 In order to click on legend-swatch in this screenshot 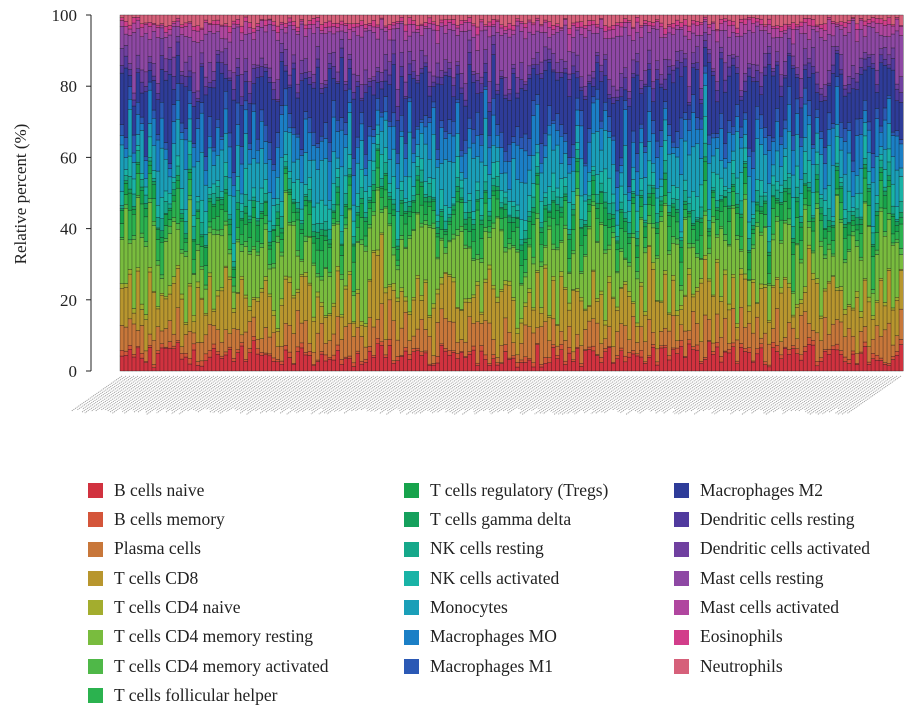, I will do `click(411, 608)`.